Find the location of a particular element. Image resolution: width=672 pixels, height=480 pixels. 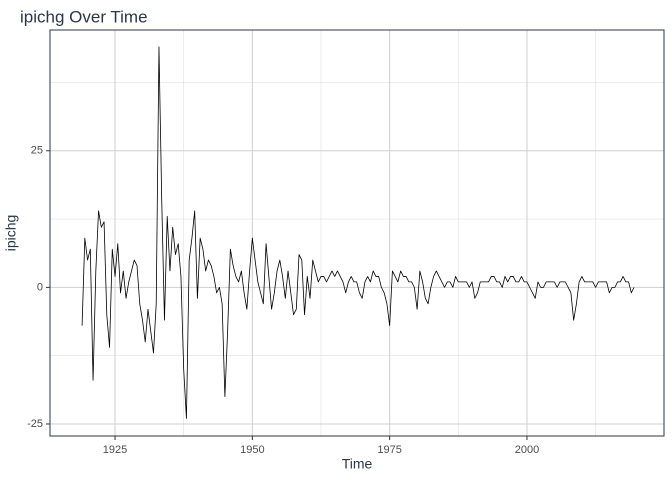

y-tick-label: 0 is located at coordinates (40, 287).